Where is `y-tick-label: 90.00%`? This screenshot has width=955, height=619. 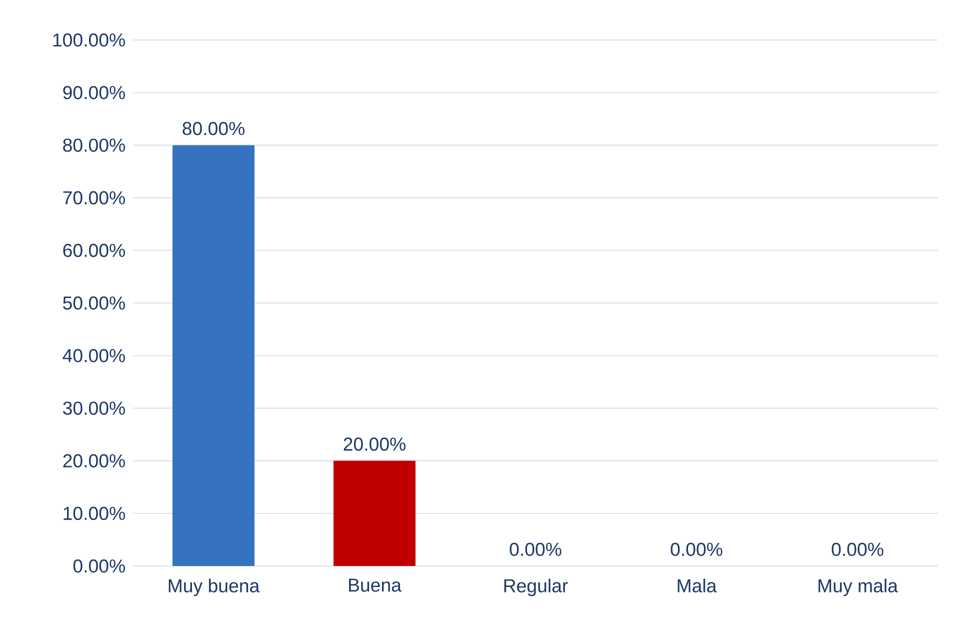 y-tick-label: 90.00% is located at coordinates (94, 93).